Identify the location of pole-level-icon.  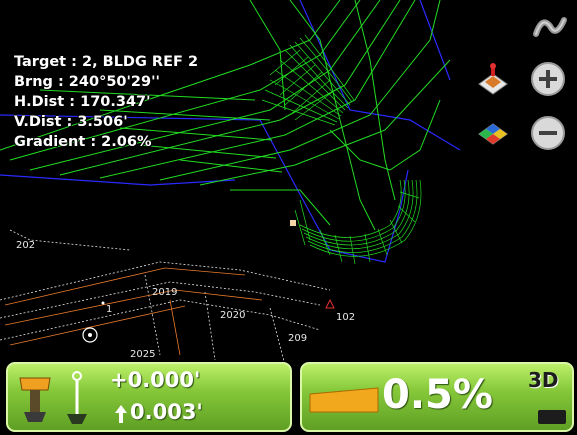
(77, 397).